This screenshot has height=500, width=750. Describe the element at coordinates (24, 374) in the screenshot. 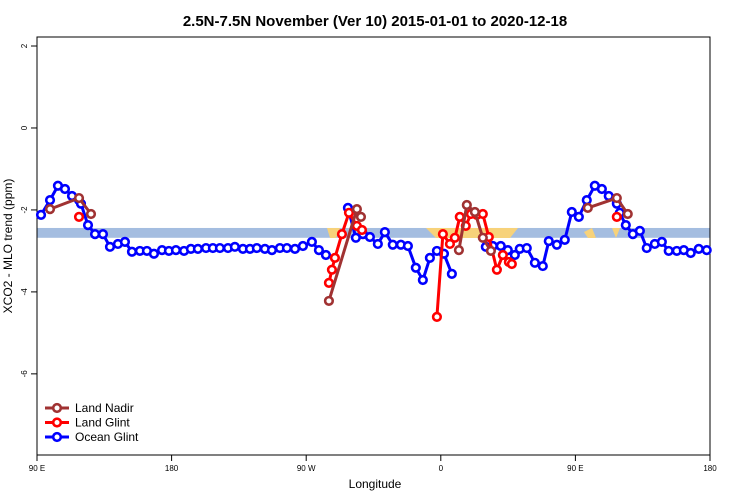

I see `y-tick-label: -6` at that location.